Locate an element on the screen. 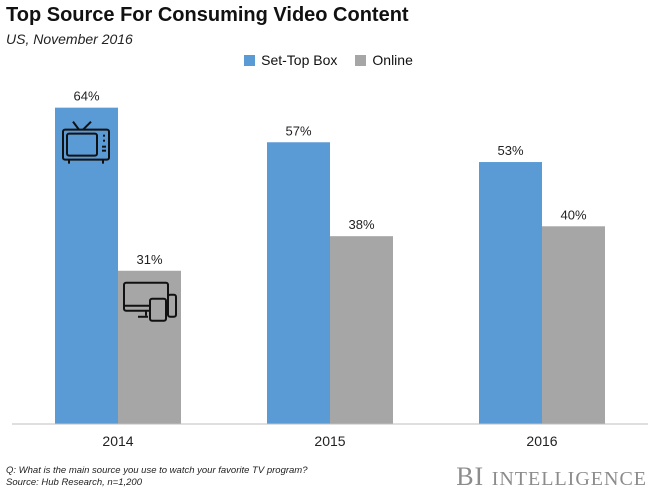 The width and height of the screenshot is (657, 493). bar-online-2014 is located at coordinates (149, 347).